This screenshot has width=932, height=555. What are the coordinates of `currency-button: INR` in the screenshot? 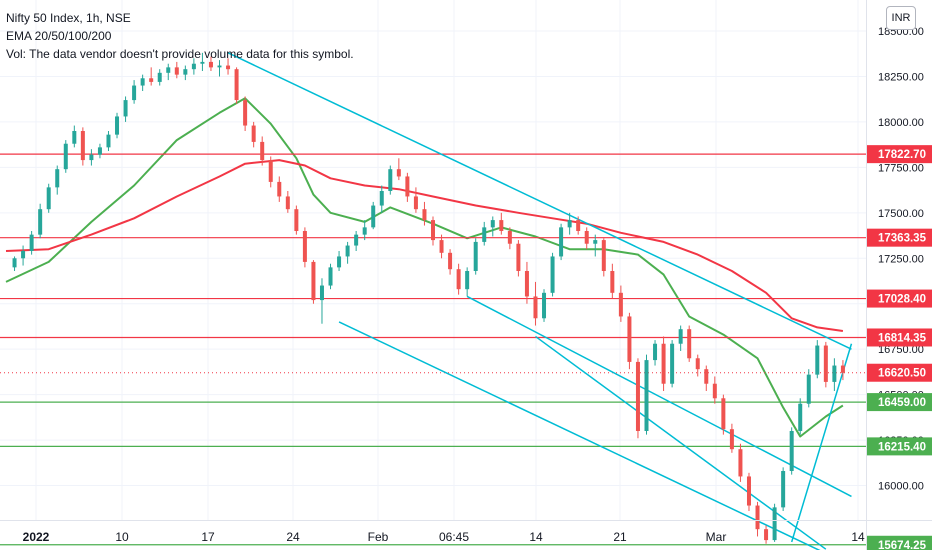 It's located at (901, 18).